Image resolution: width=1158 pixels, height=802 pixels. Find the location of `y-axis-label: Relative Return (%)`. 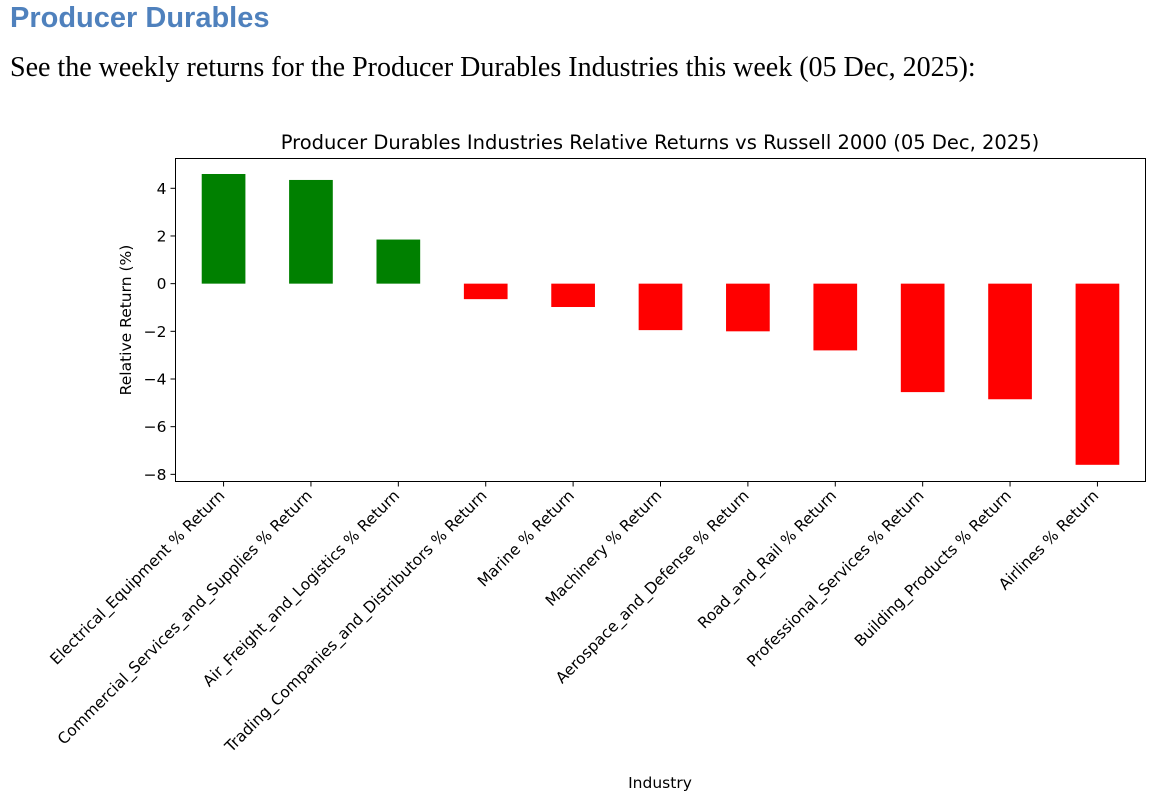

y-axis-label: Relative Return (%) is located at coordinates (126, 320).